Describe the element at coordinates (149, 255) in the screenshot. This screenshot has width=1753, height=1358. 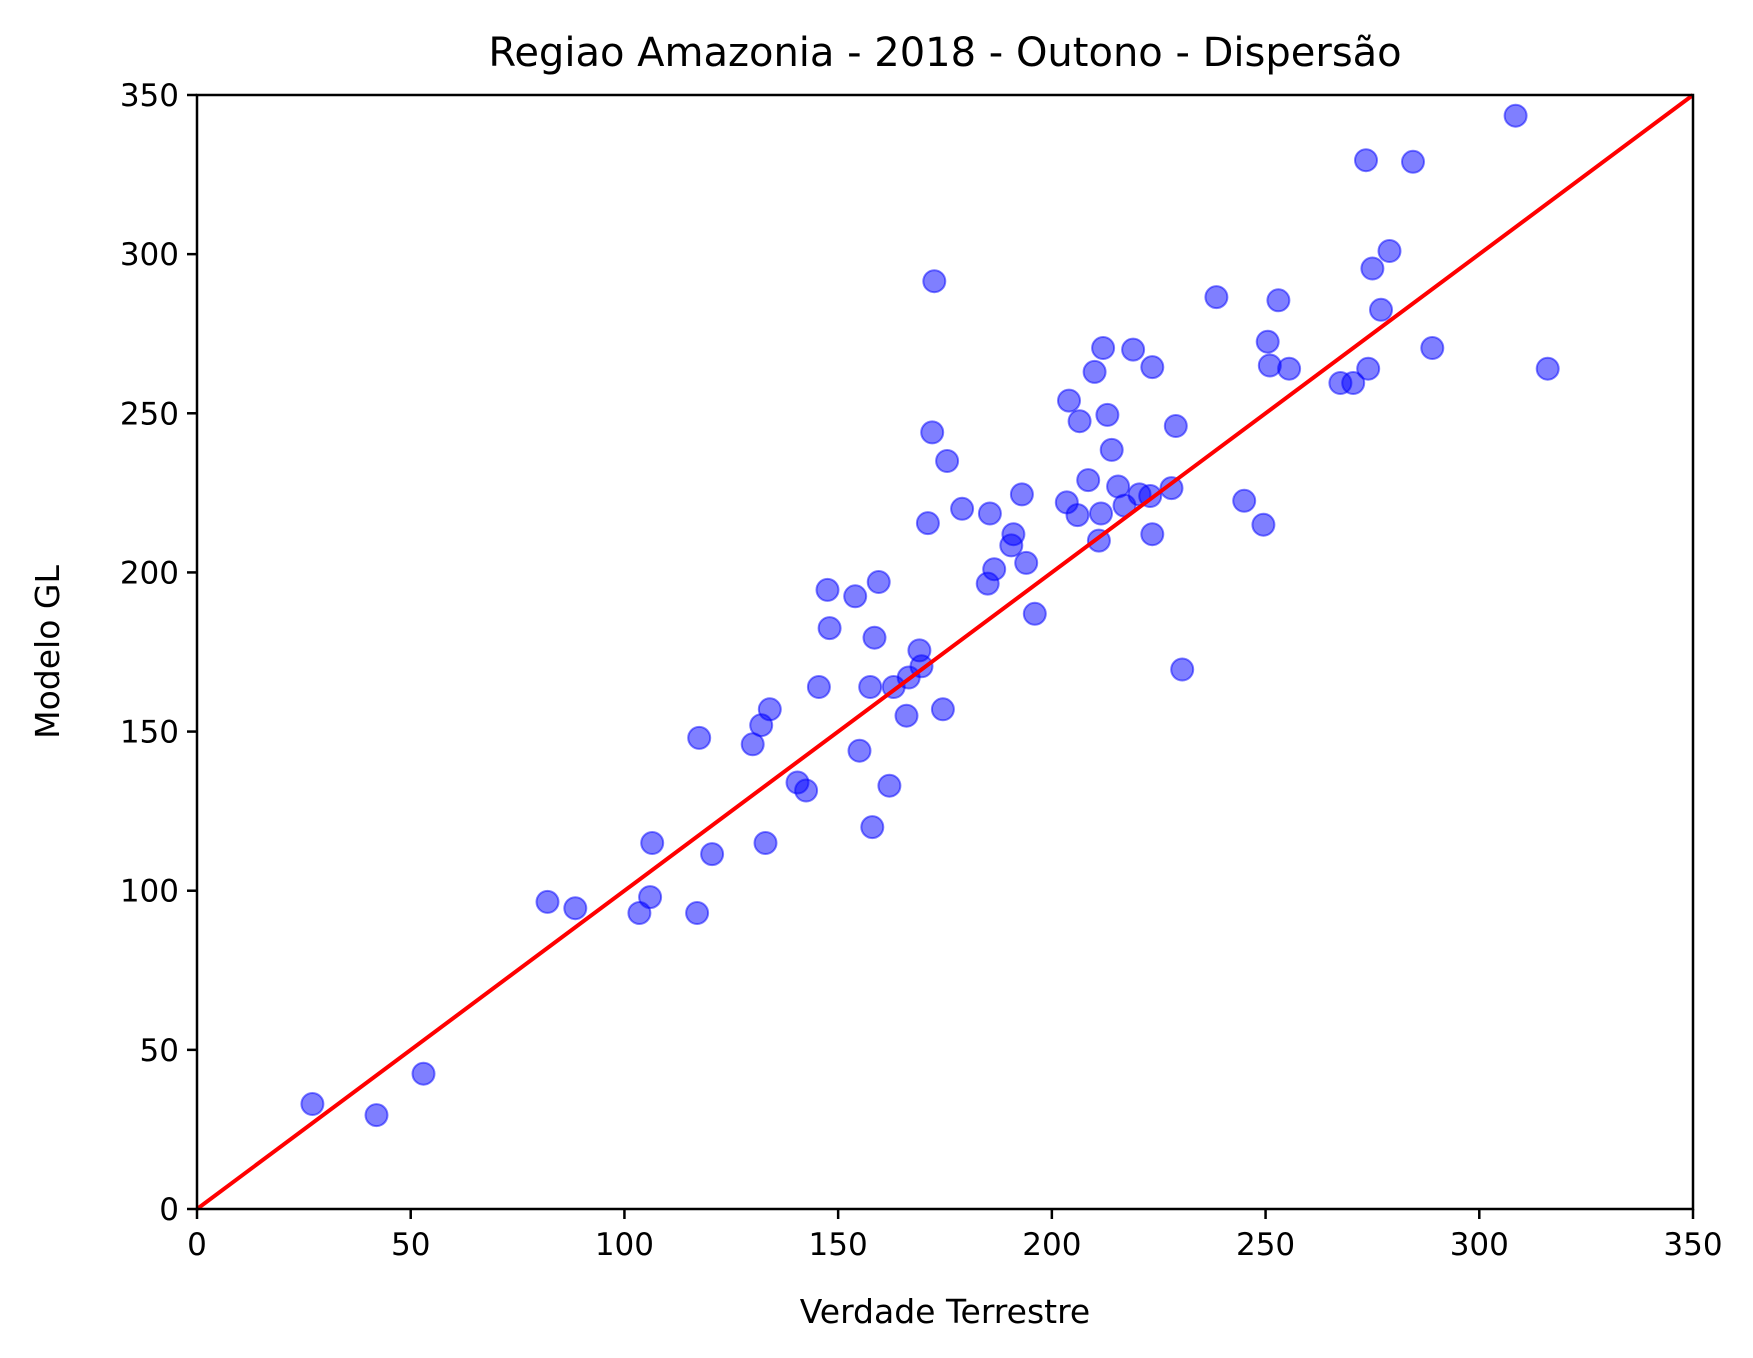
I see `y-tick-label: 300` at that location.